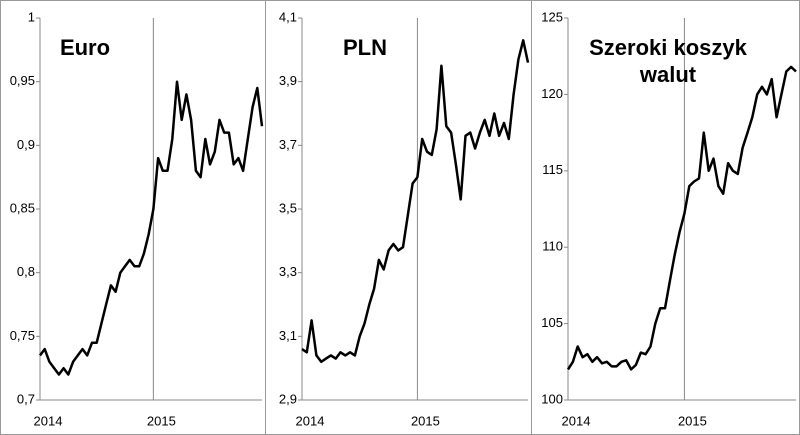 This screenshot has width=800, height=435. What do you see at coordinates (288, 271) in the screenshot?
I see `y-tick-label: 3,3` at bounding box center [288, 271].